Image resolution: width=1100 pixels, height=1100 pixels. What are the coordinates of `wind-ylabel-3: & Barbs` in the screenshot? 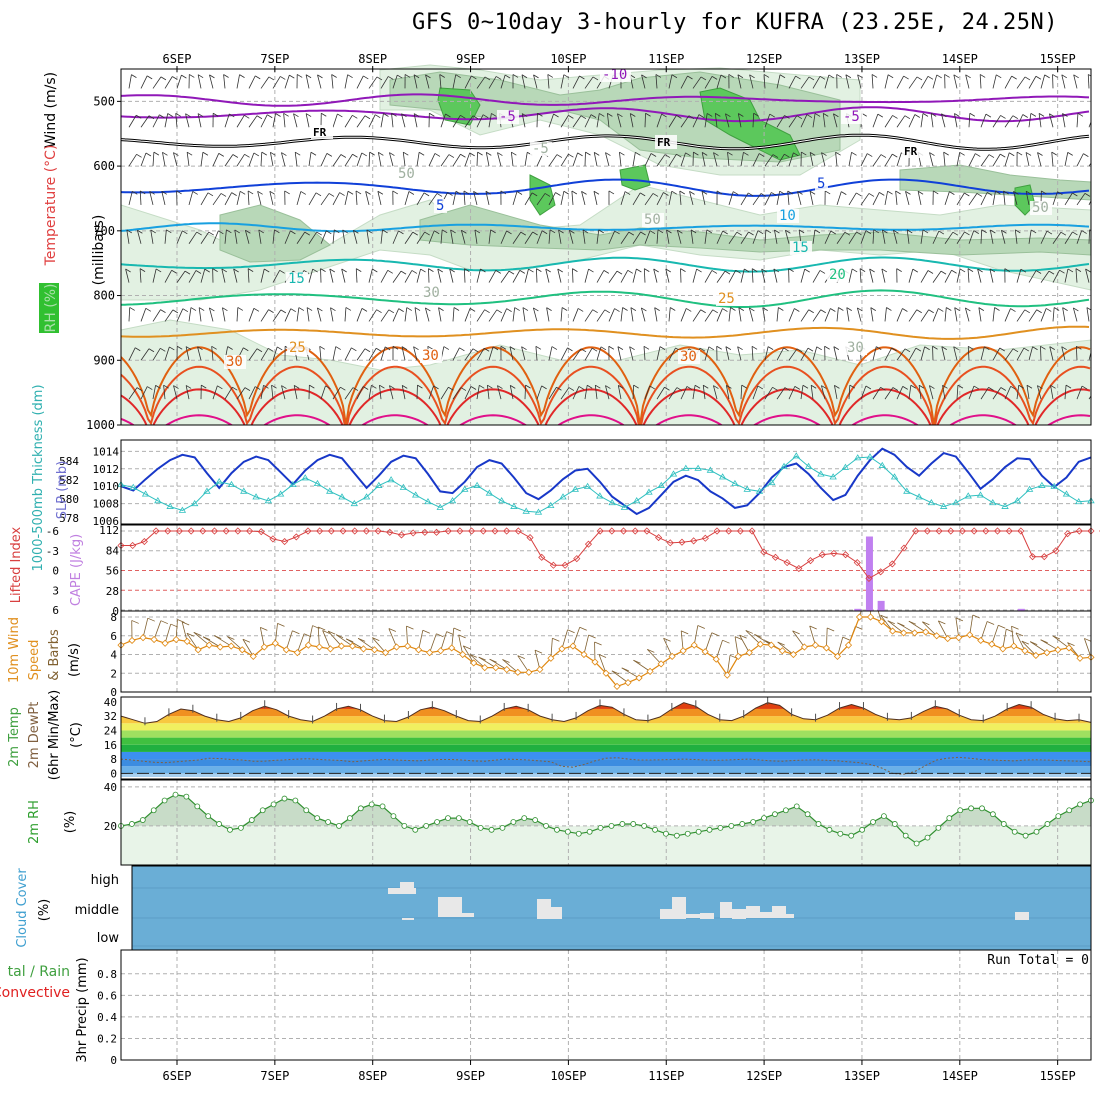 It's located at (54, 655).